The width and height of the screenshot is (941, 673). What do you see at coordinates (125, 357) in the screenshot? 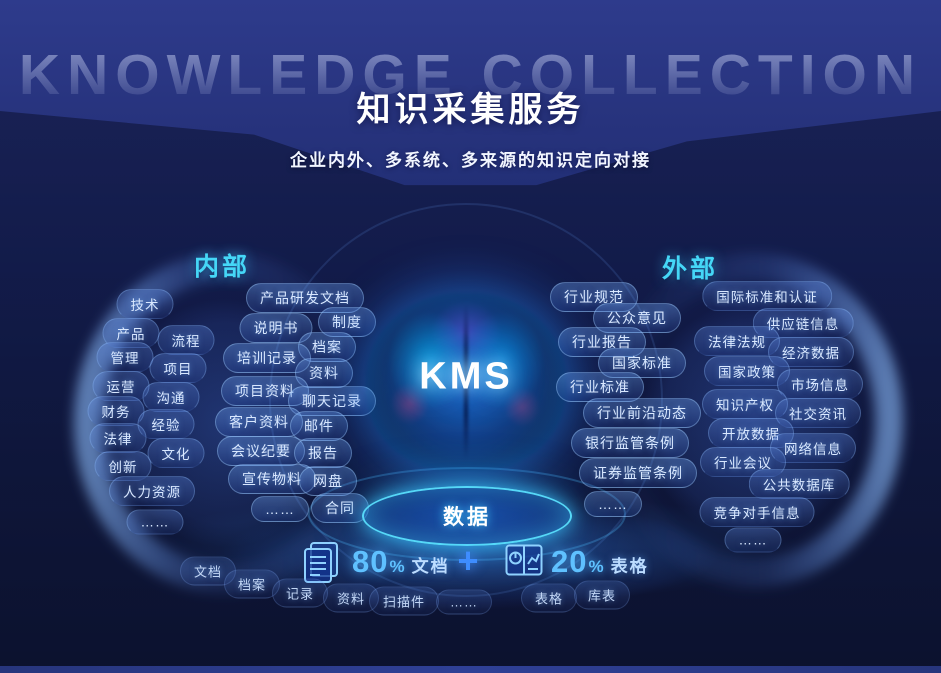
I see `internal-tag: 管理` at bounding box center [125, 357].